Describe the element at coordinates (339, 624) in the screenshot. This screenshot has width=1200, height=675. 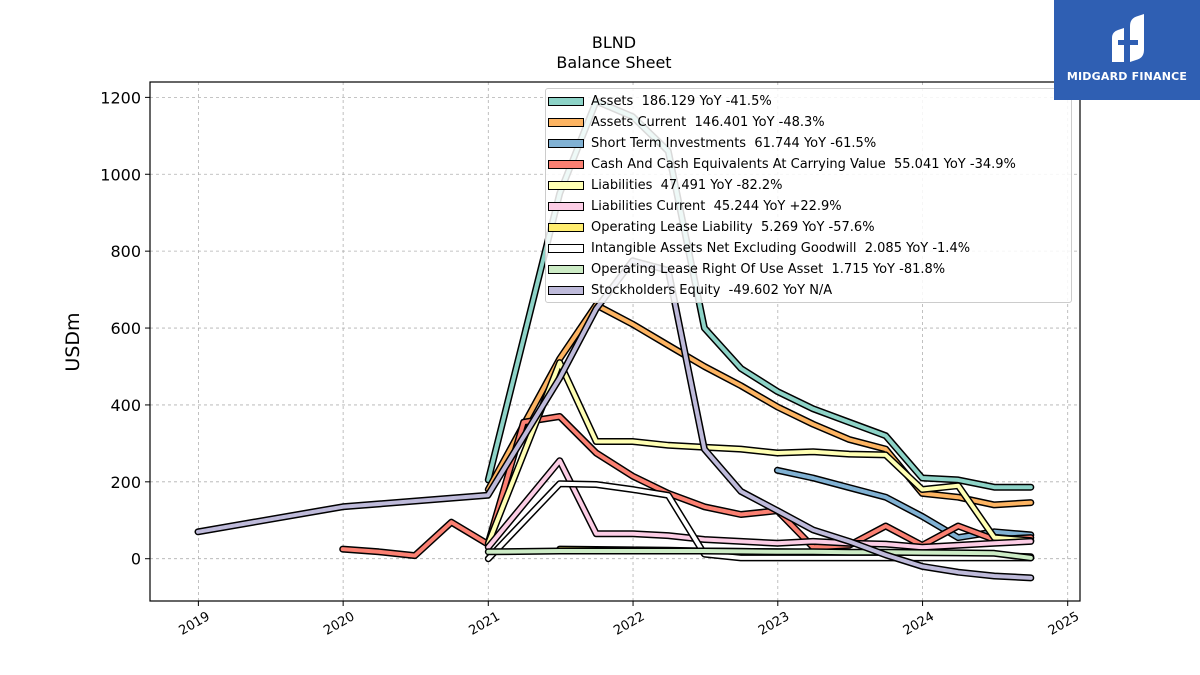
I see `x-tick-label: 2020` at that location.